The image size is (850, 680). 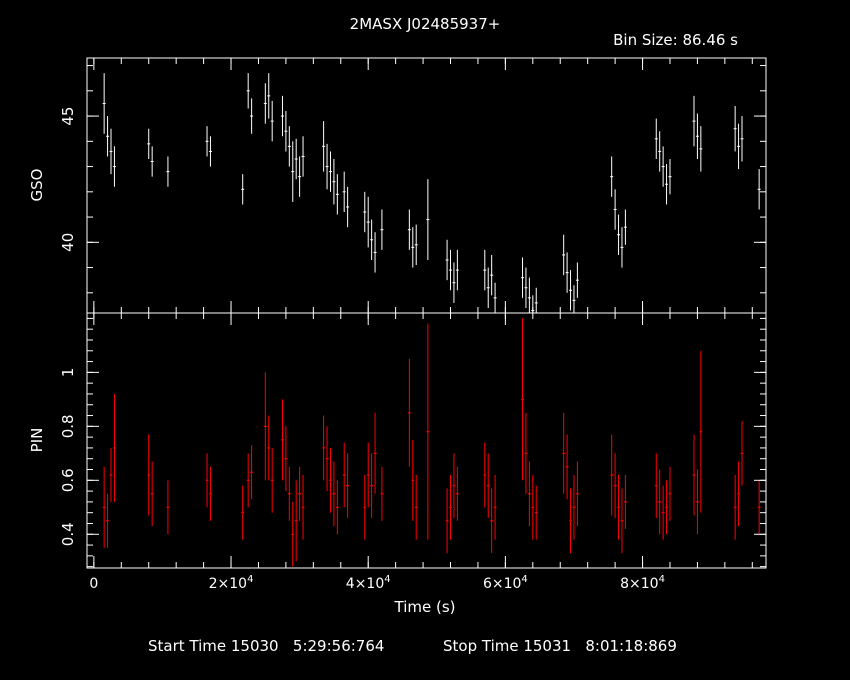 I want to click on gso-ytick-label: 40, so click(x=68, y=242).